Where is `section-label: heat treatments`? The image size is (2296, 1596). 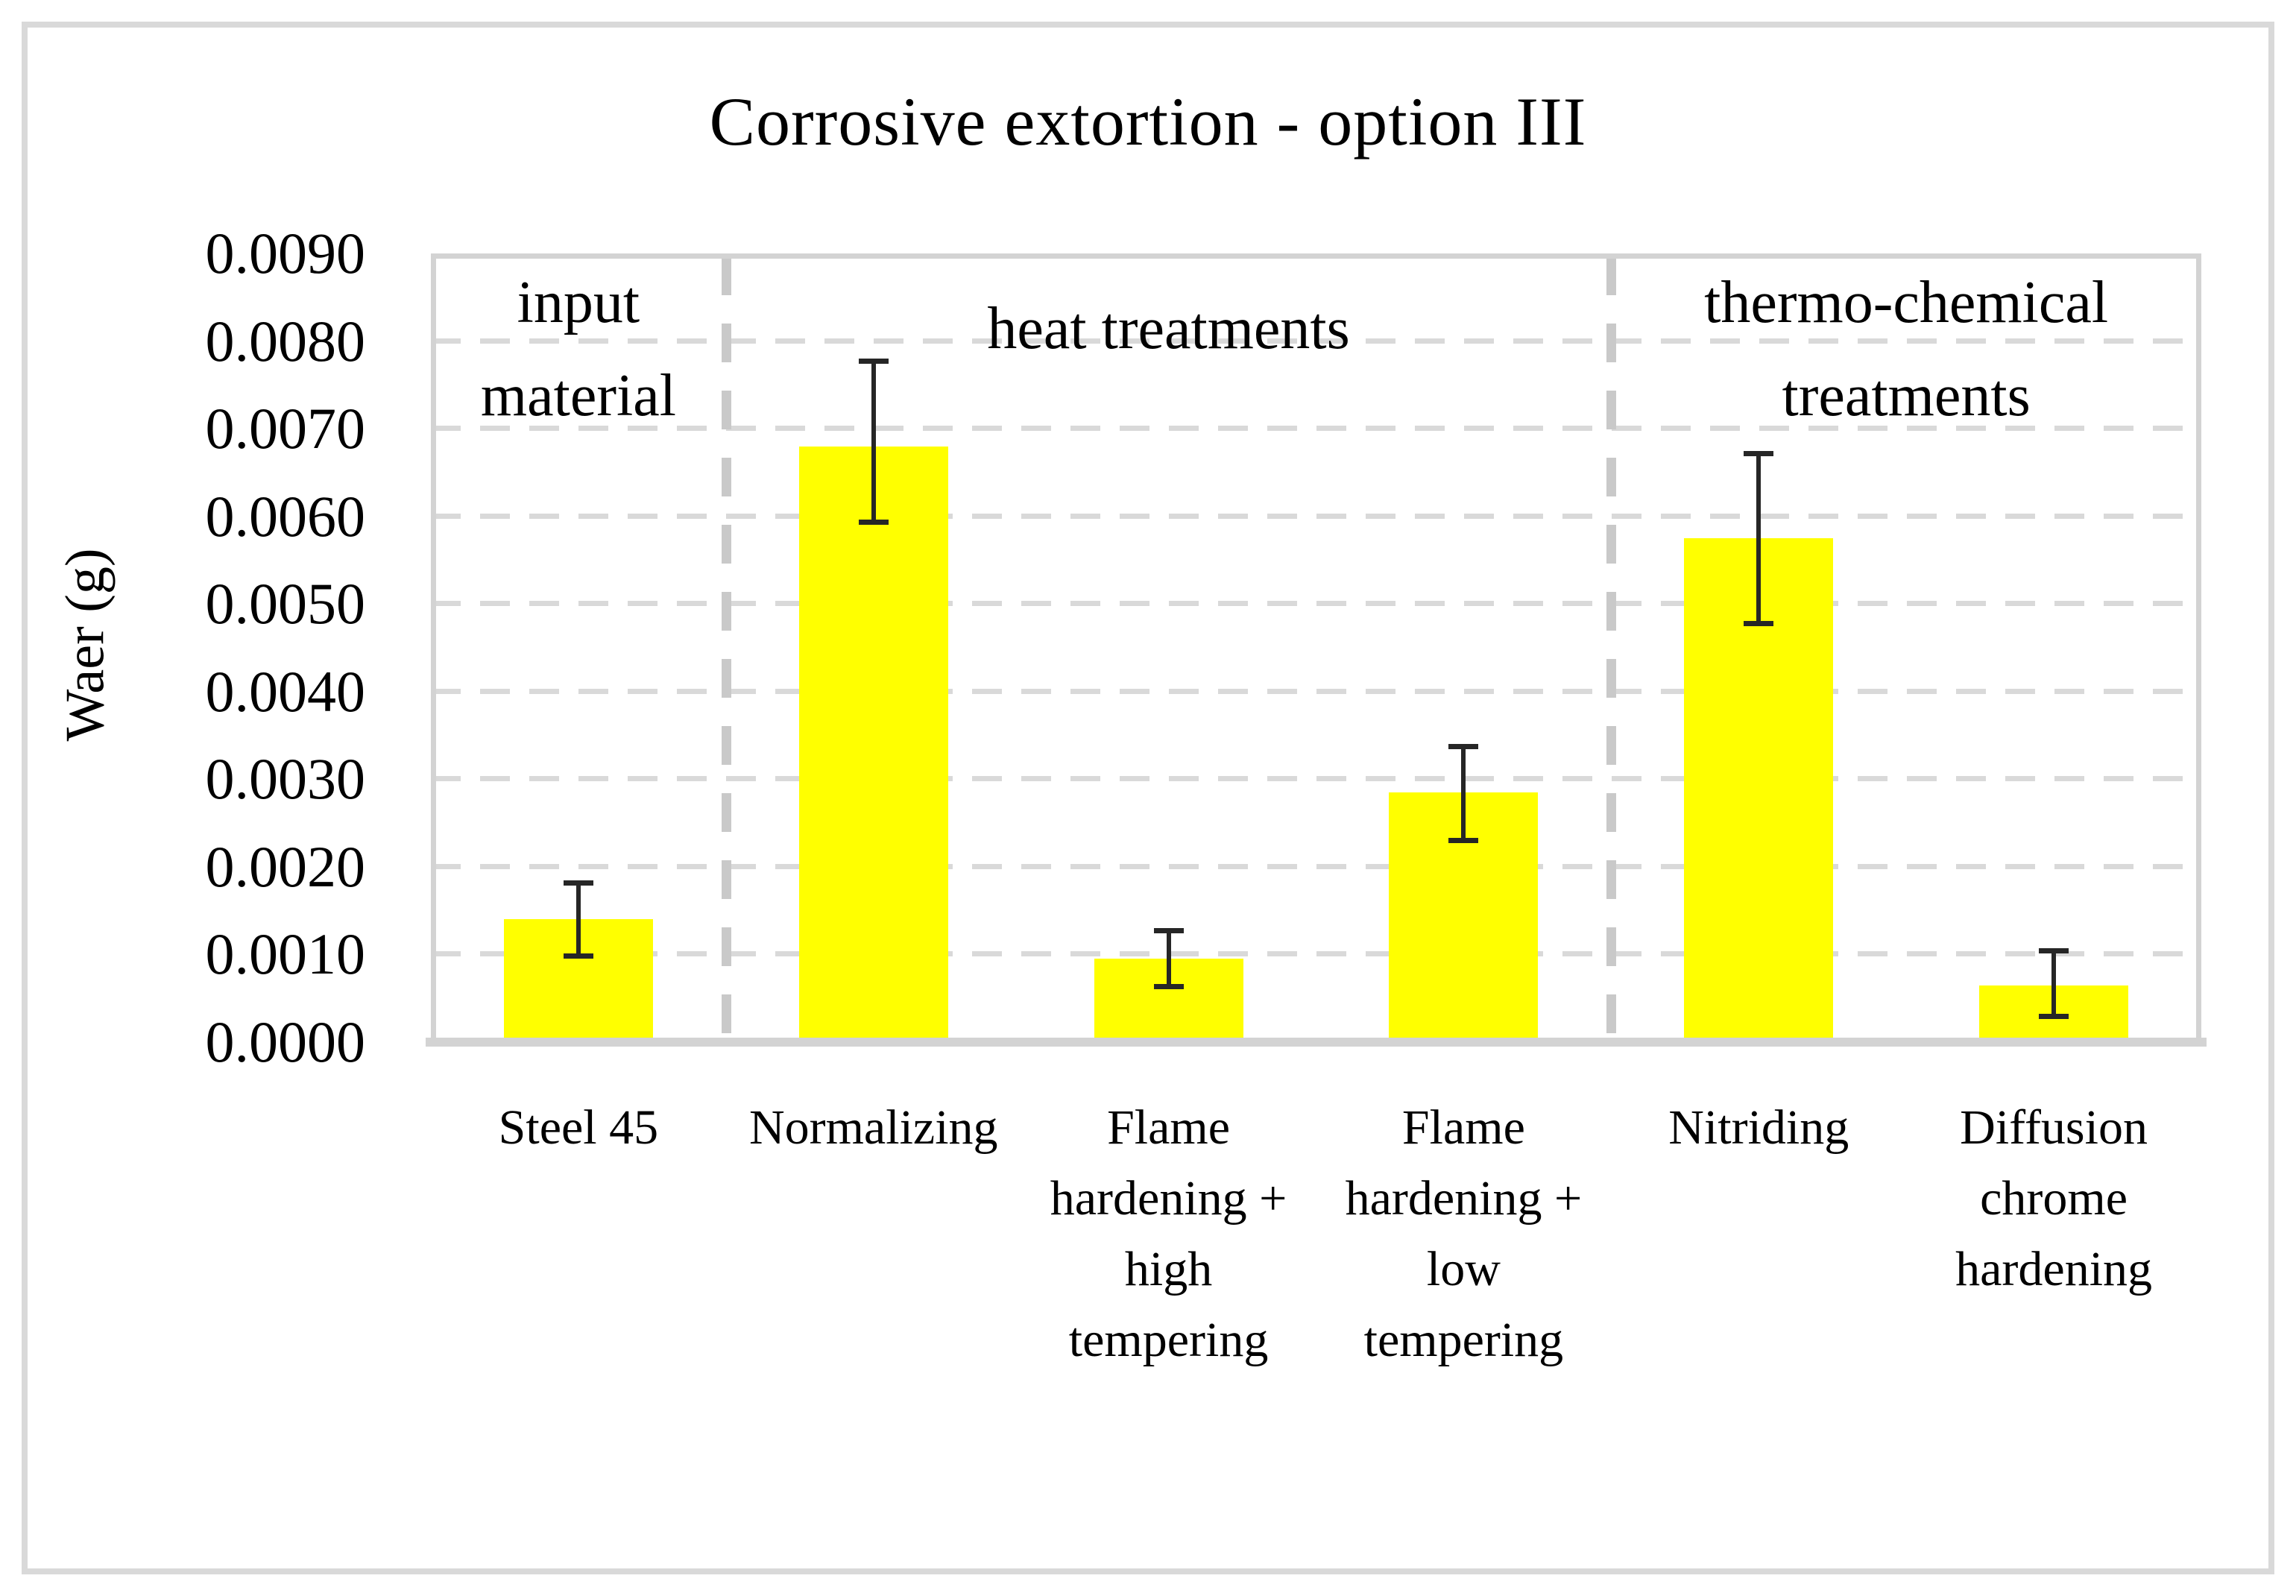 section-label: heat treatments is located at coordinates (1168, 329).